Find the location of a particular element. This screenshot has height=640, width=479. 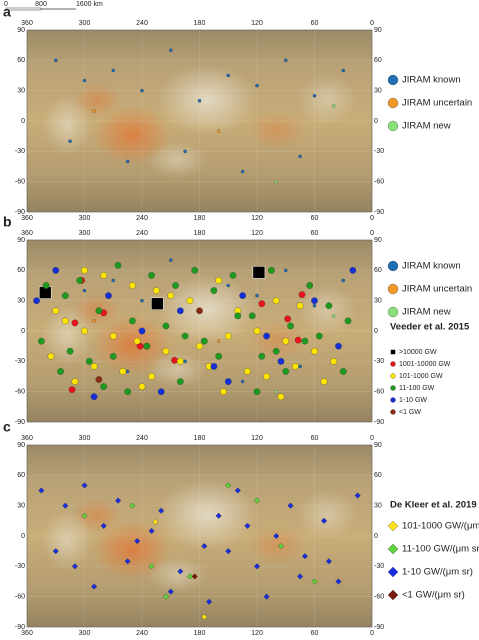

panel-label: c is located at coordinates (7, 427).